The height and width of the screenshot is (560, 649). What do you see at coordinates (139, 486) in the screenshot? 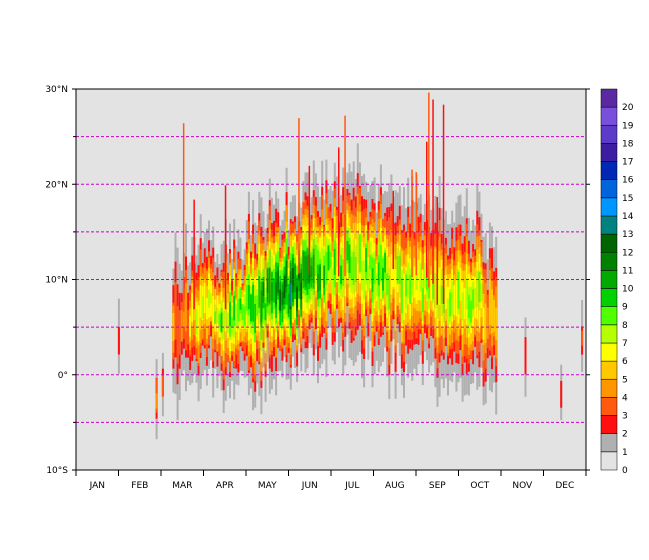
I see `x-tick-label: FEB` at bounding box center [139, 486].